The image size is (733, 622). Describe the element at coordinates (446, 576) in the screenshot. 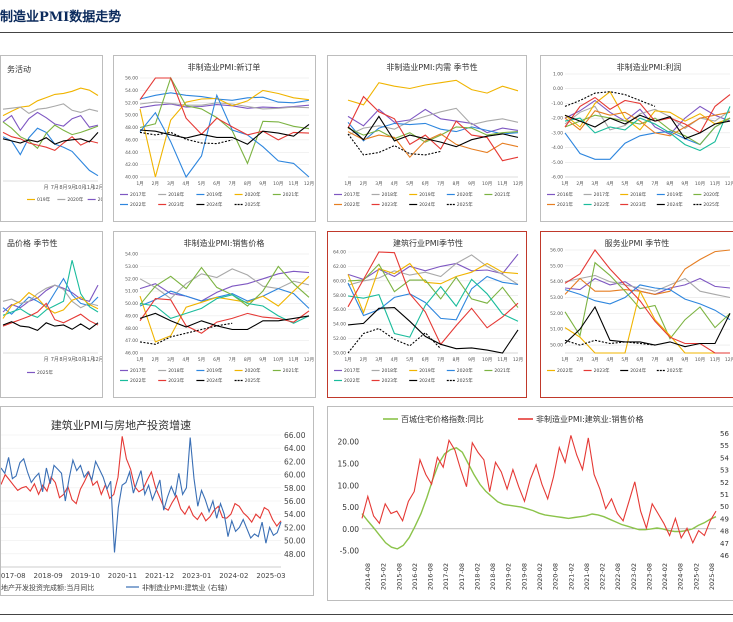

I see `x-tick-label: 2017-02` at that location.